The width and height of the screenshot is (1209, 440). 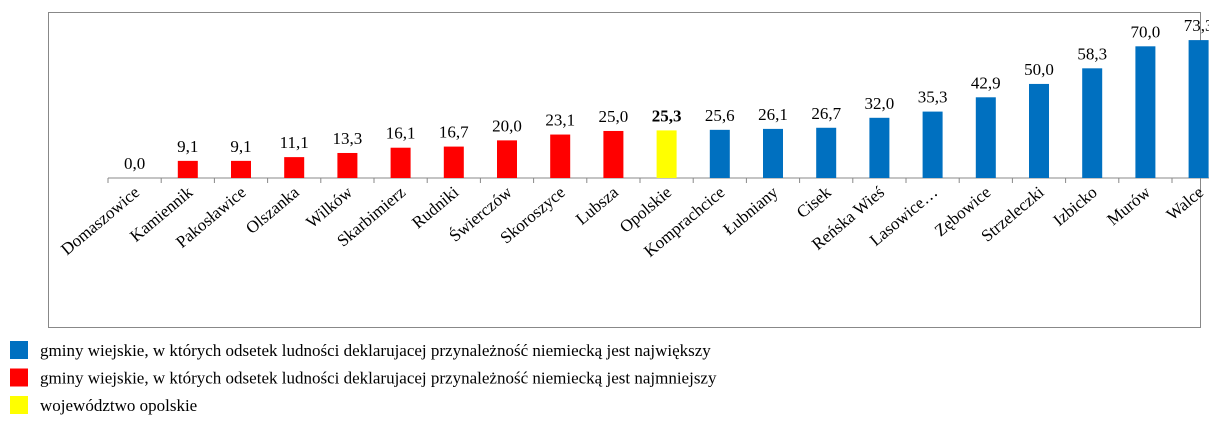 I want to click on value-label: 32,0, so click(x=880, y=103).